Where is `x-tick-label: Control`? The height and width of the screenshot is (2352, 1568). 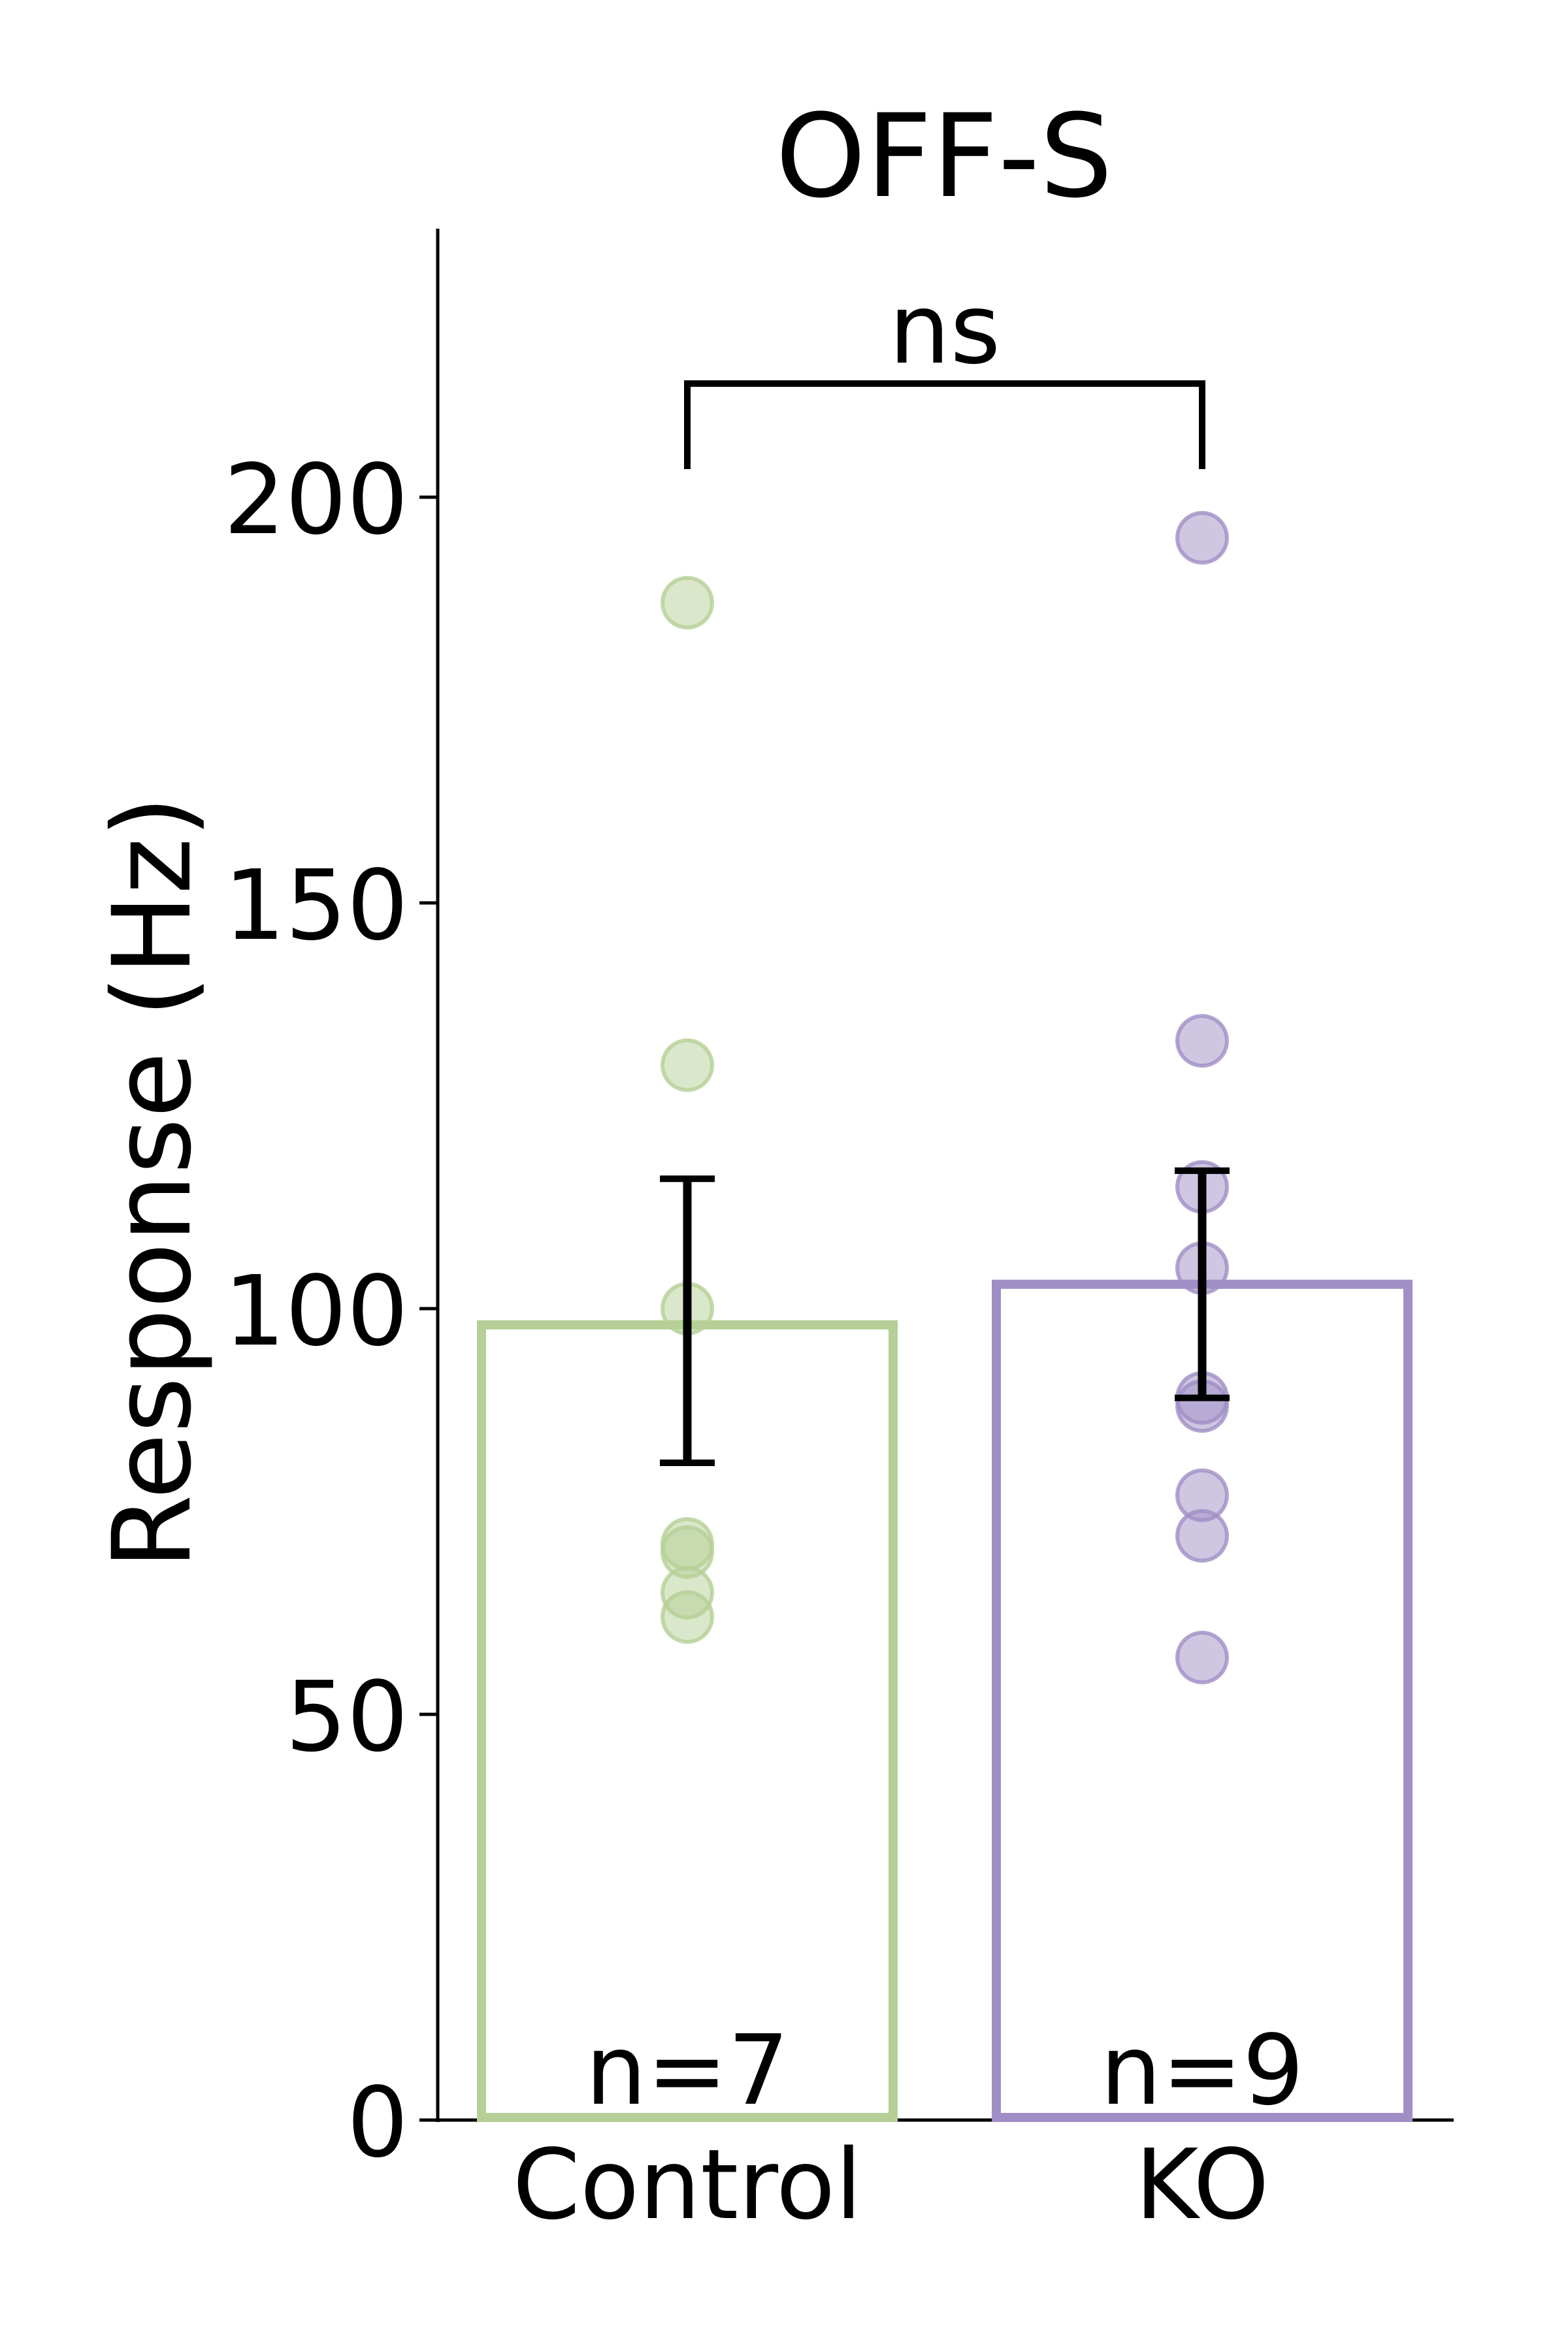 x-tick-label: Control is located at coordinates (687, 2185).